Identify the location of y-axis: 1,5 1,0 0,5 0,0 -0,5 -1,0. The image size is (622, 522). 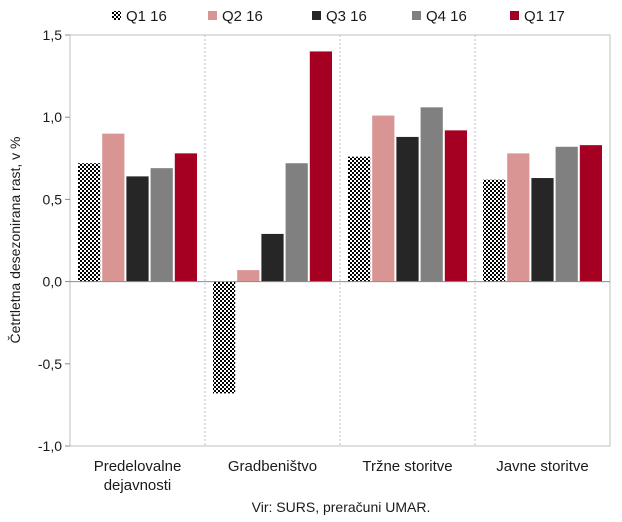
(54, 240).